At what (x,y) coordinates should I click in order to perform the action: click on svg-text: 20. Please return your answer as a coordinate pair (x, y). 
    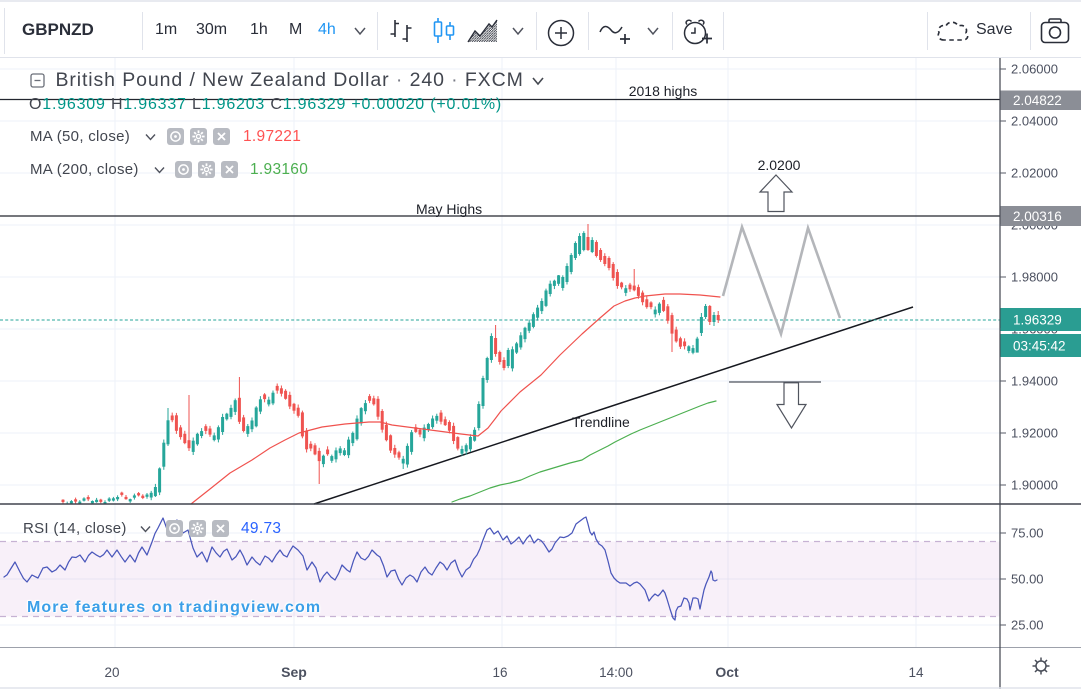
    Looking at the image, I should click on (111, 672).